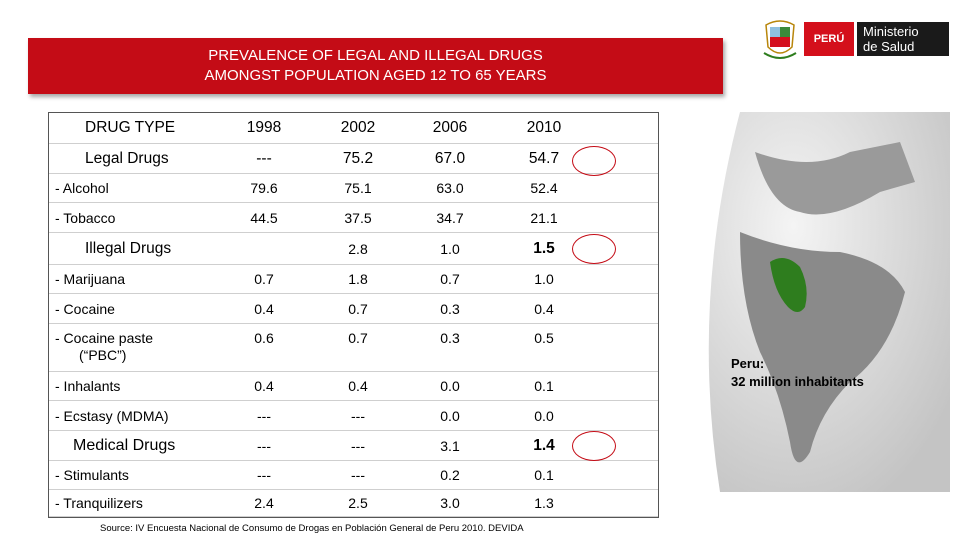 This screenshot has height=540, width=960. What do you see at coordinates (544, 503) in the screenshot?
I see `row-value: 1.3` at bounding box center [544, 503].